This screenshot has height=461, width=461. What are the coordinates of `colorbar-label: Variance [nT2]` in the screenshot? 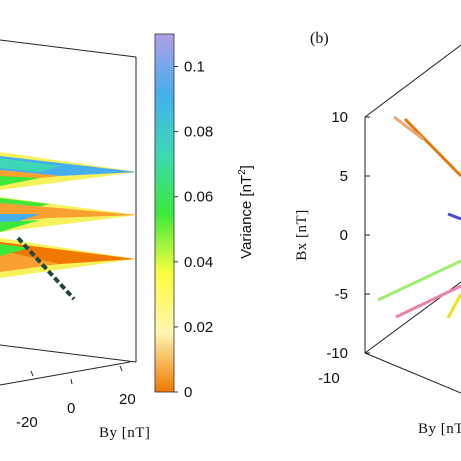 It's located at (246, 212).